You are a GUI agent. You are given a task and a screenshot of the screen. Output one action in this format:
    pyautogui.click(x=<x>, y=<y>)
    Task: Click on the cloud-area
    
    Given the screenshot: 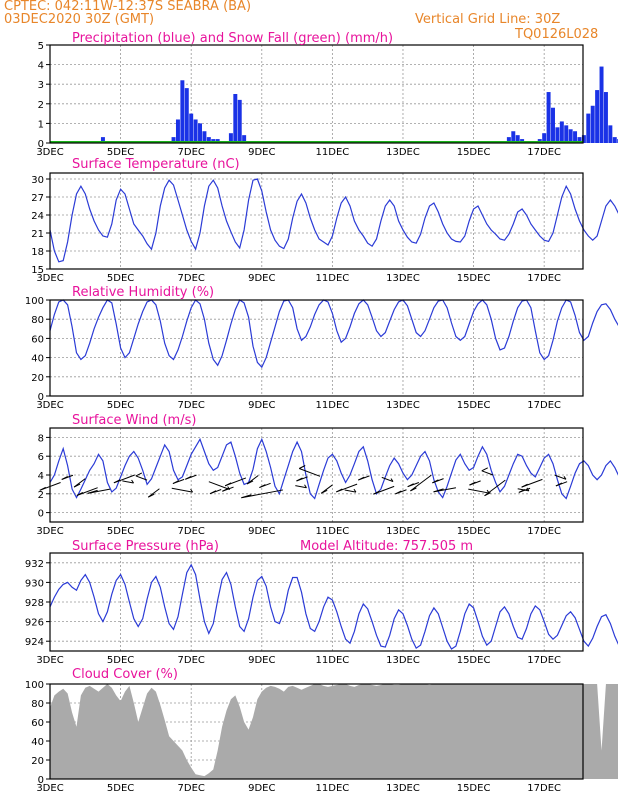 What is the action you would take?
    pyautogui.click(x=334, y=731)
    